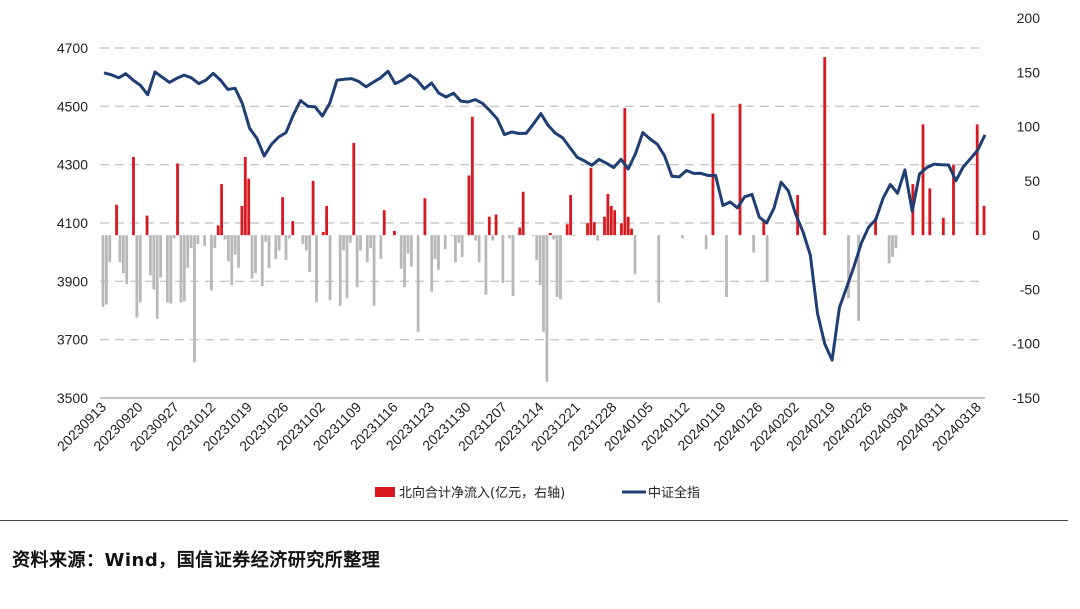 This screenshot has height=609, width=1080. What do you see at coordinates (385, 492) in the screenshot?
I see `legend-bar-swatch` at bounding box center [385, 492].